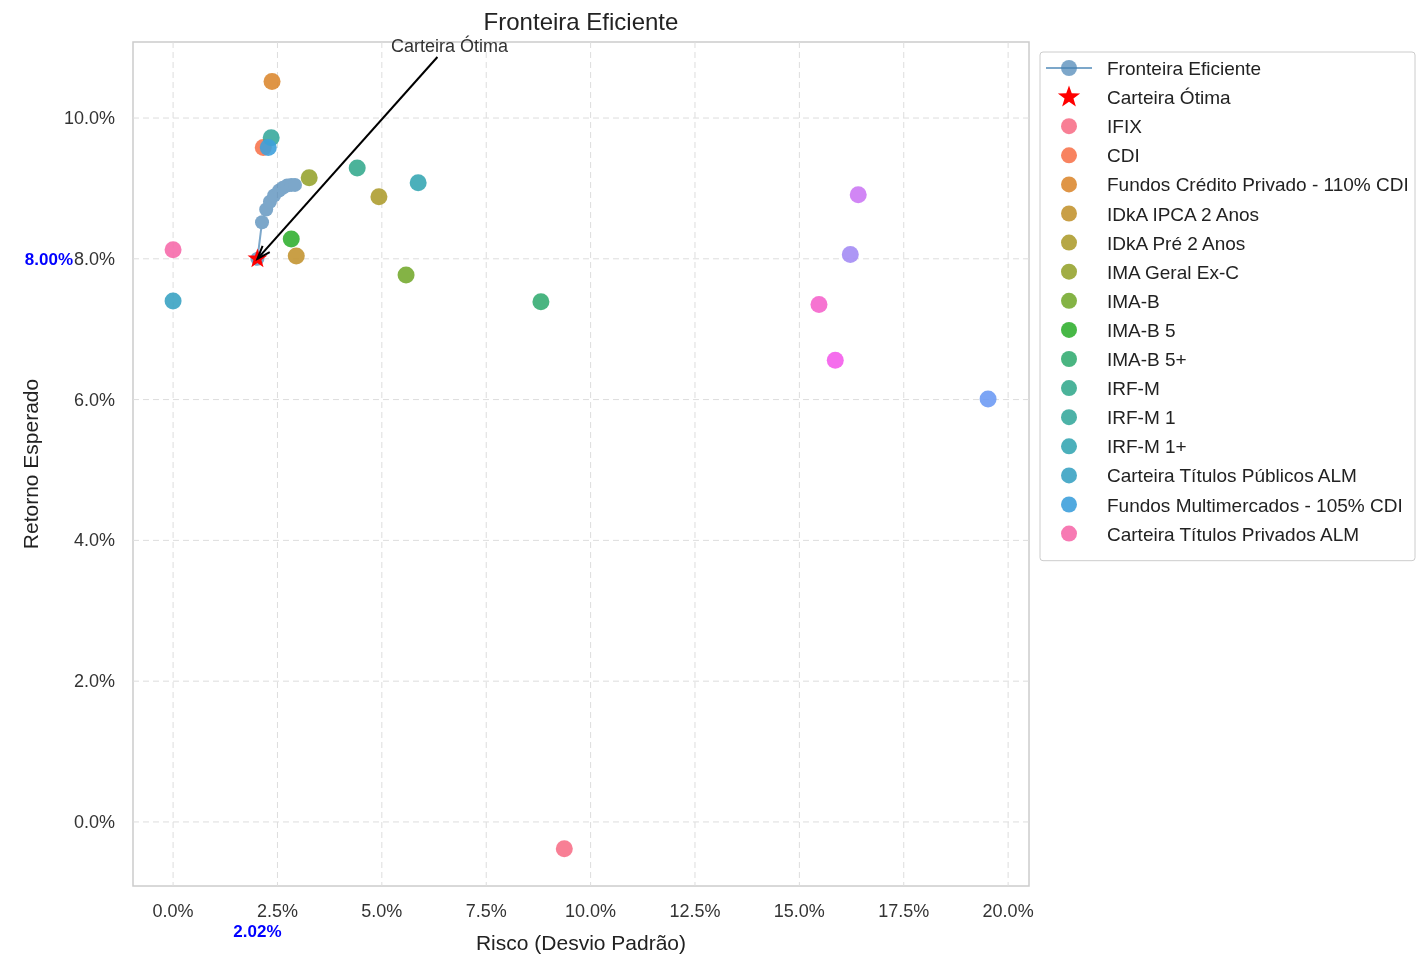  What do you see at coordinates (1125, 127) in the screenshot?
I see `legend-label: IFIX` at bounding box center [1125, 127].